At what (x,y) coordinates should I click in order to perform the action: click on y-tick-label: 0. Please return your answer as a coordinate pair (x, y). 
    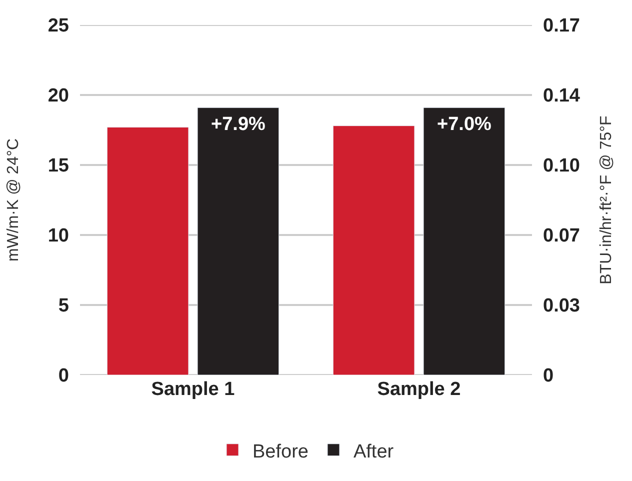
    Looking at the image, I should click on (63, 376).